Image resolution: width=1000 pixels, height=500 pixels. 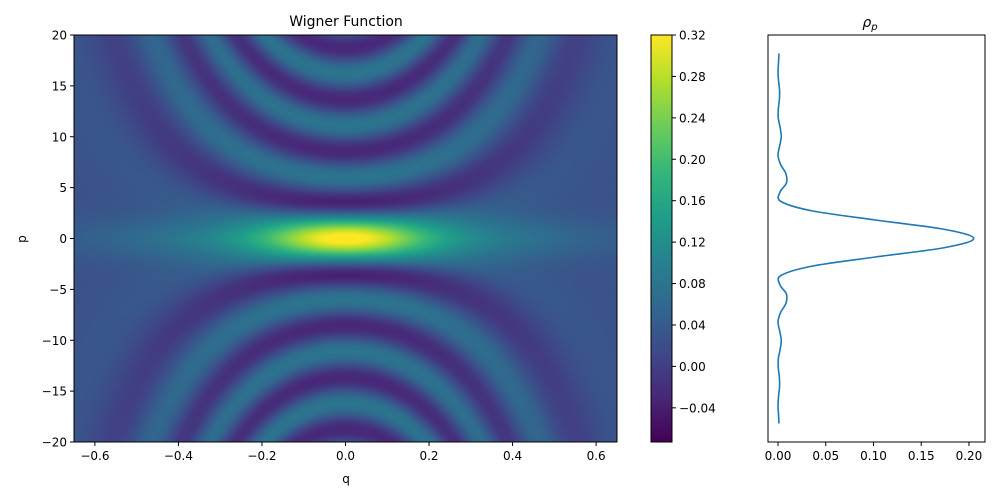 I want to click on x-tick-label: −0.2, so click(x=261, y=456).